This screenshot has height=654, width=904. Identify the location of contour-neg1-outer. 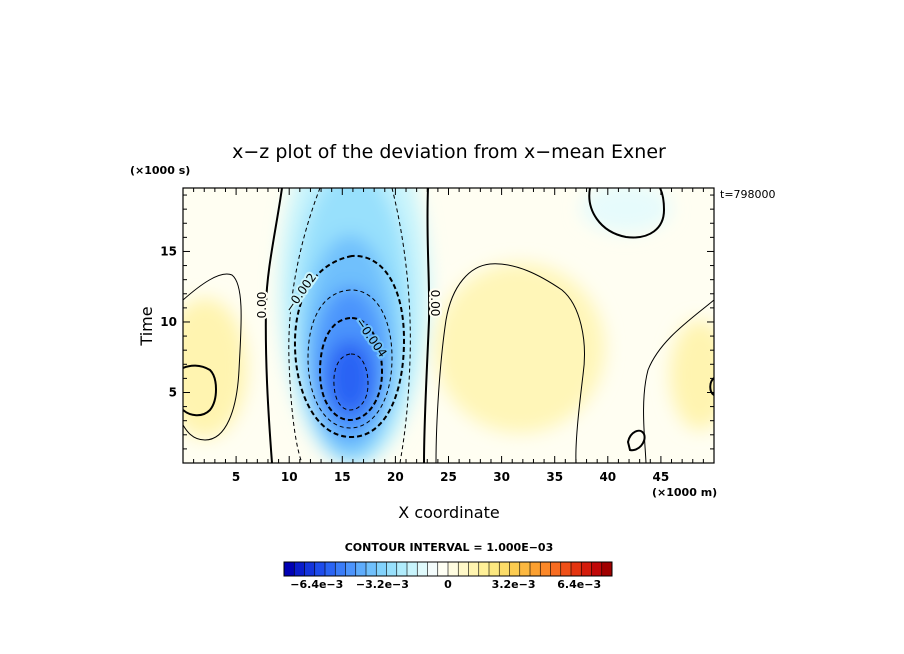
(349, 325).